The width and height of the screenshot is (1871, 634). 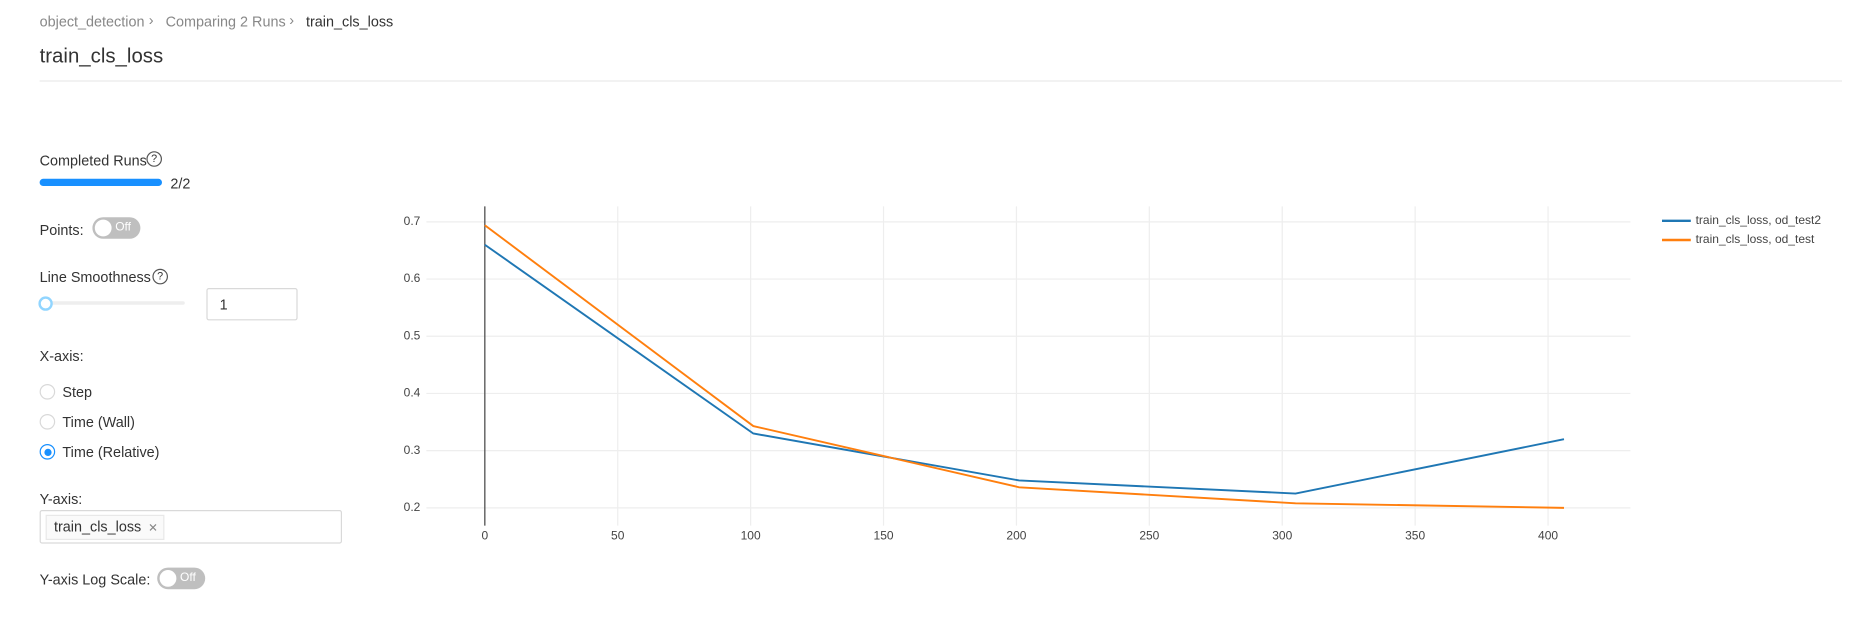 What do you see at coordinates (95, 579) in the screenshot?
I see `label: Y-axis Log Scale:` at bounding box center [95, 579].